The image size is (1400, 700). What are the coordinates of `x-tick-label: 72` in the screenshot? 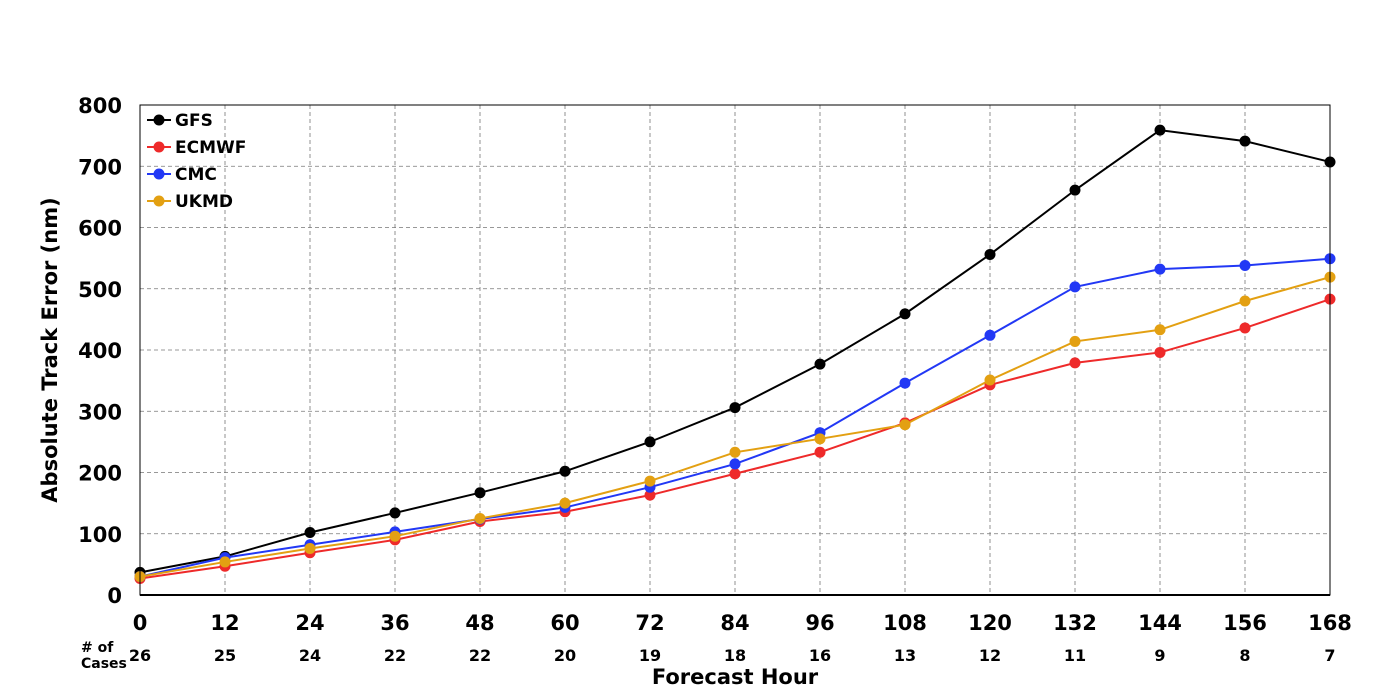 It's located at (649, 623).